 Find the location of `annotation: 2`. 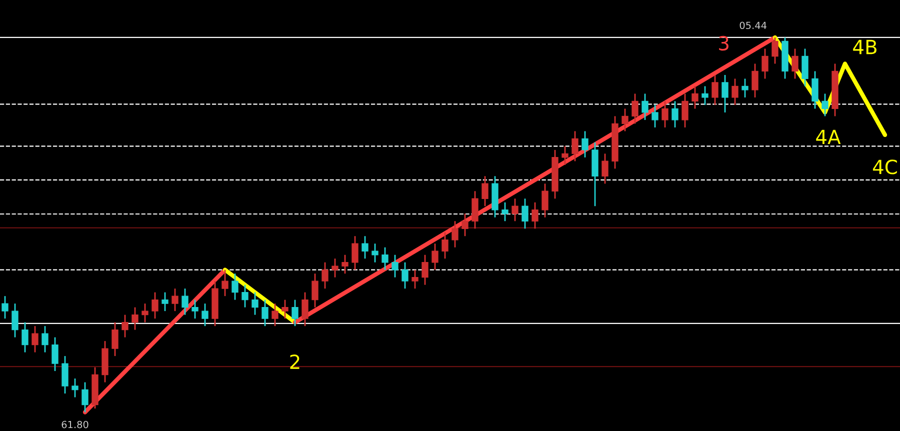

annotation: 2 is located at coordinates (295, 361).